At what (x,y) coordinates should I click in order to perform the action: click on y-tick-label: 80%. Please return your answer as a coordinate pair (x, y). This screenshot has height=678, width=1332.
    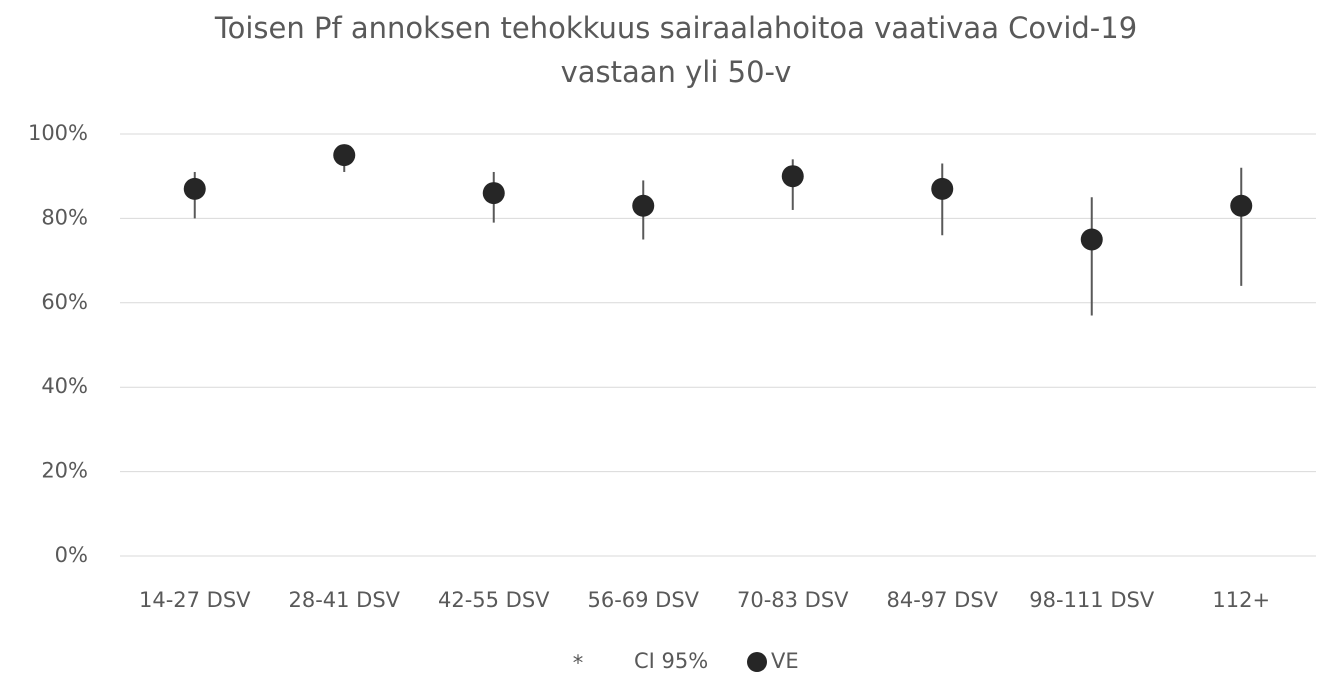
    Looking at the image, I should click on (64, 217).